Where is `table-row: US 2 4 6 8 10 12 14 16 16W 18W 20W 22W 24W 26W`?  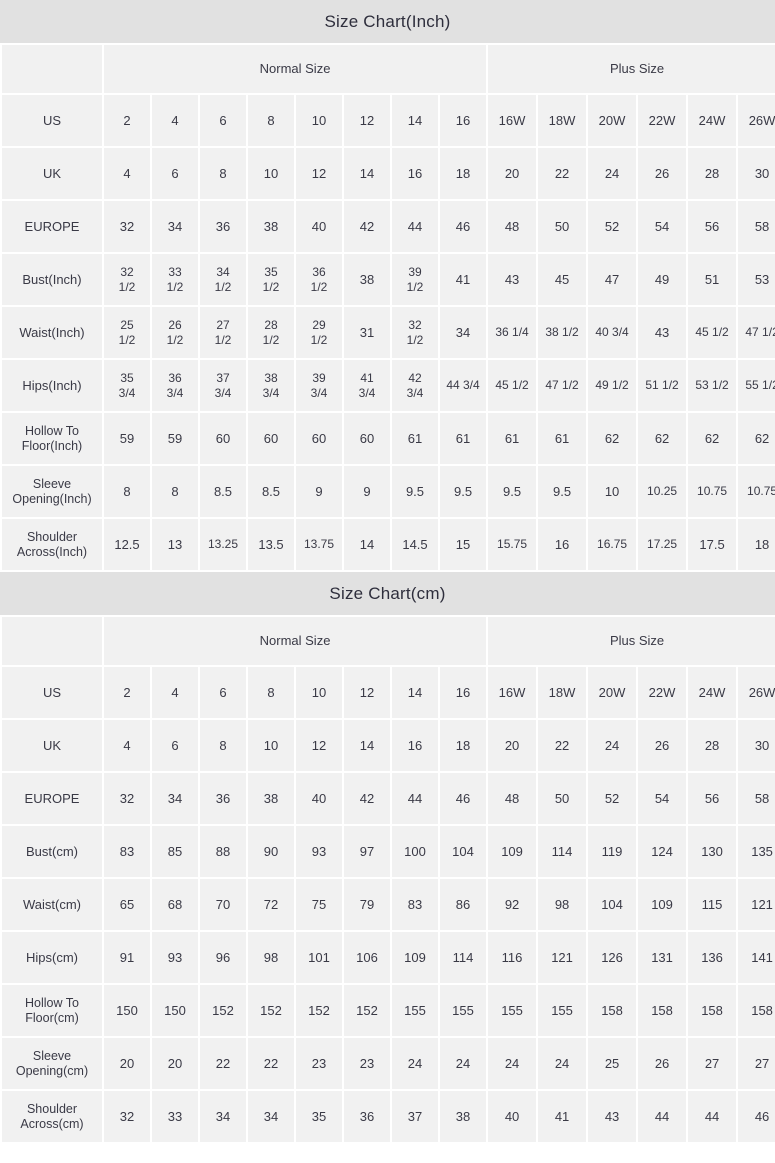
table-row: US 2 4 6 8 10 12 14 16 16W 18W 20W 22W 24W 26W is located at coordinates (388, 692).